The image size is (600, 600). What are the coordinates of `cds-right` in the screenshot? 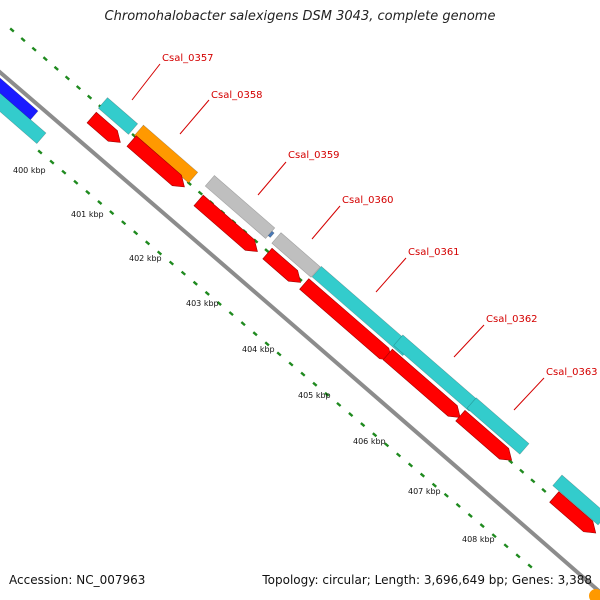 It's located at (573, 512).